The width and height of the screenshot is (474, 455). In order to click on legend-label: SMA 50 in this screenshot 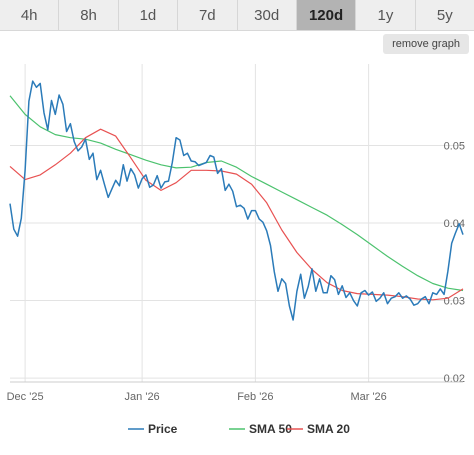, I will do `click(270, 429)`.